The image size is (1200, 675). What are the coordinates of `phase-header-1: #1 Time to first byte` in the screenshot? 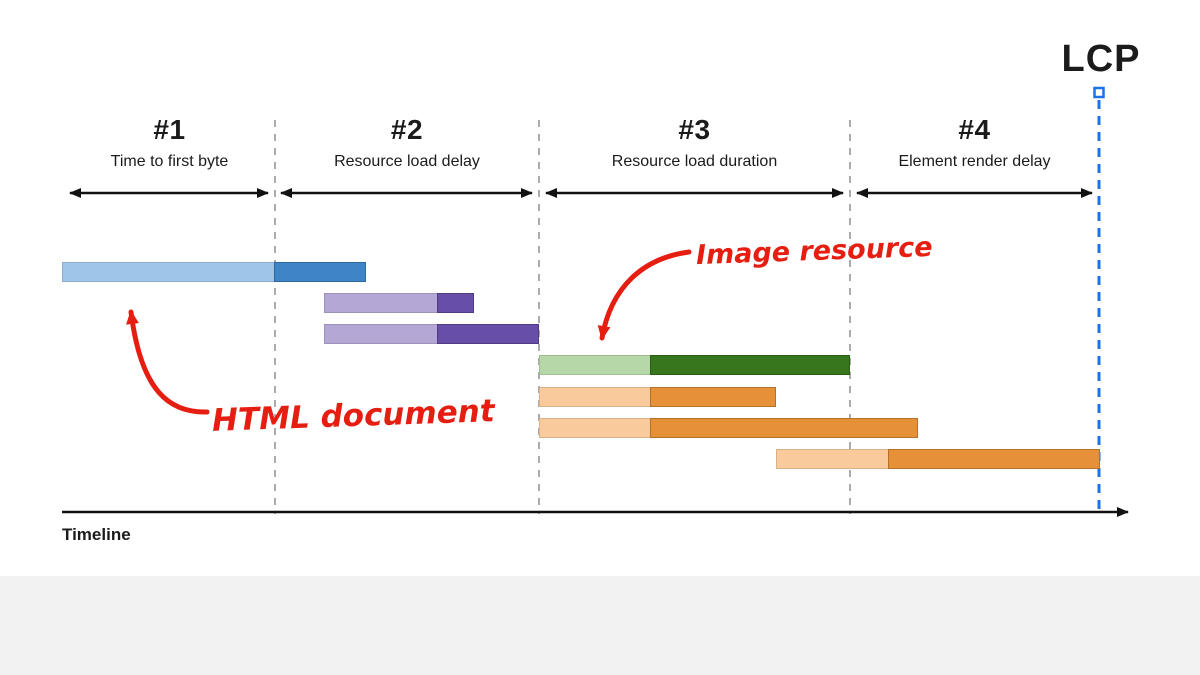 It's located at (169, 142).